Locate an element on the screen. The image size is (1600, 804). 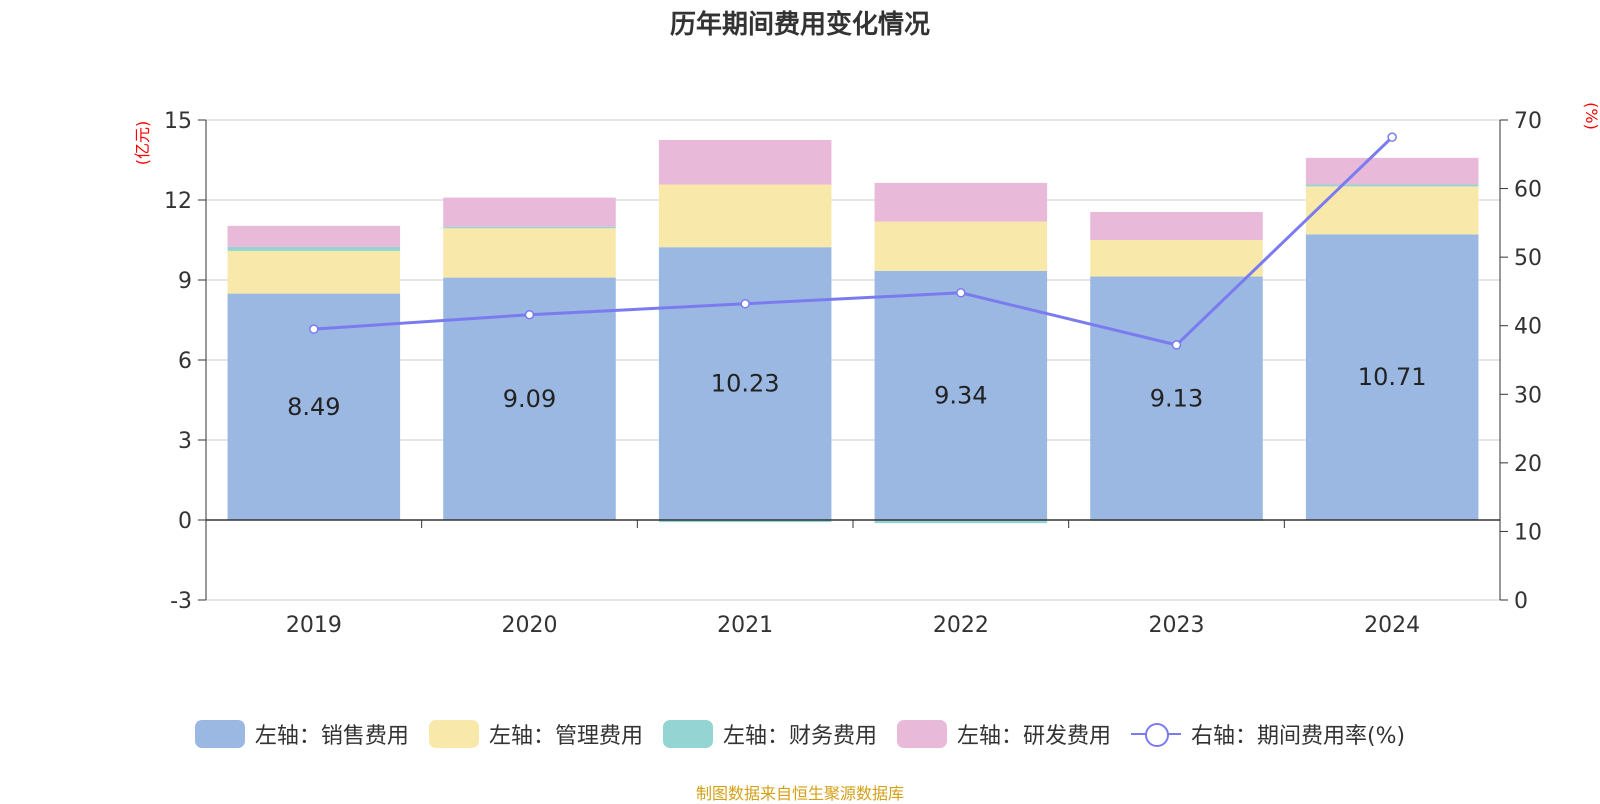
x-tick-label: 2023 is located at coordinates (1177, 625).